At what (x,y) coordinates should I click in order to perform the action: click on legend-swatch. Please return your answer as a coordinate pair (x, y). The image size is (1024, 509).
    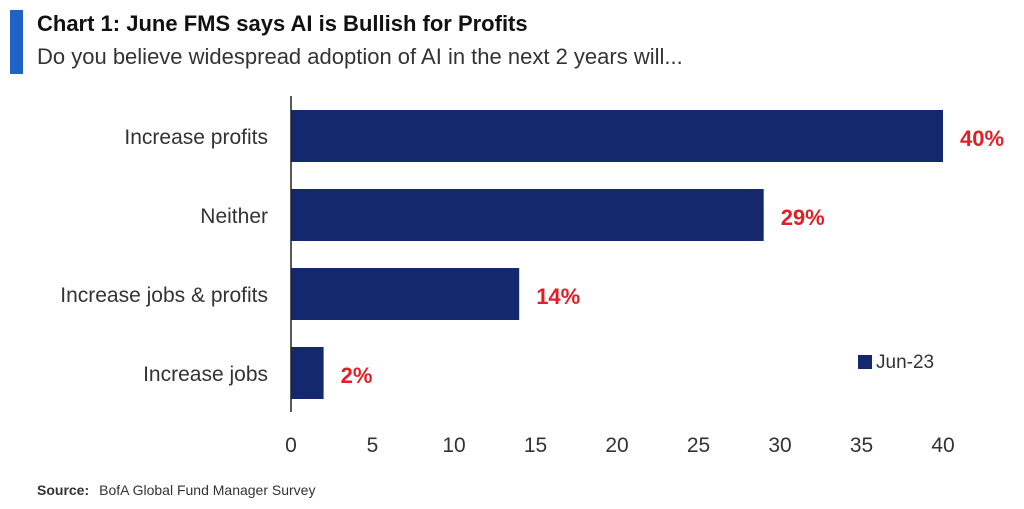
    Looking at the image, I should click on (865, 362).